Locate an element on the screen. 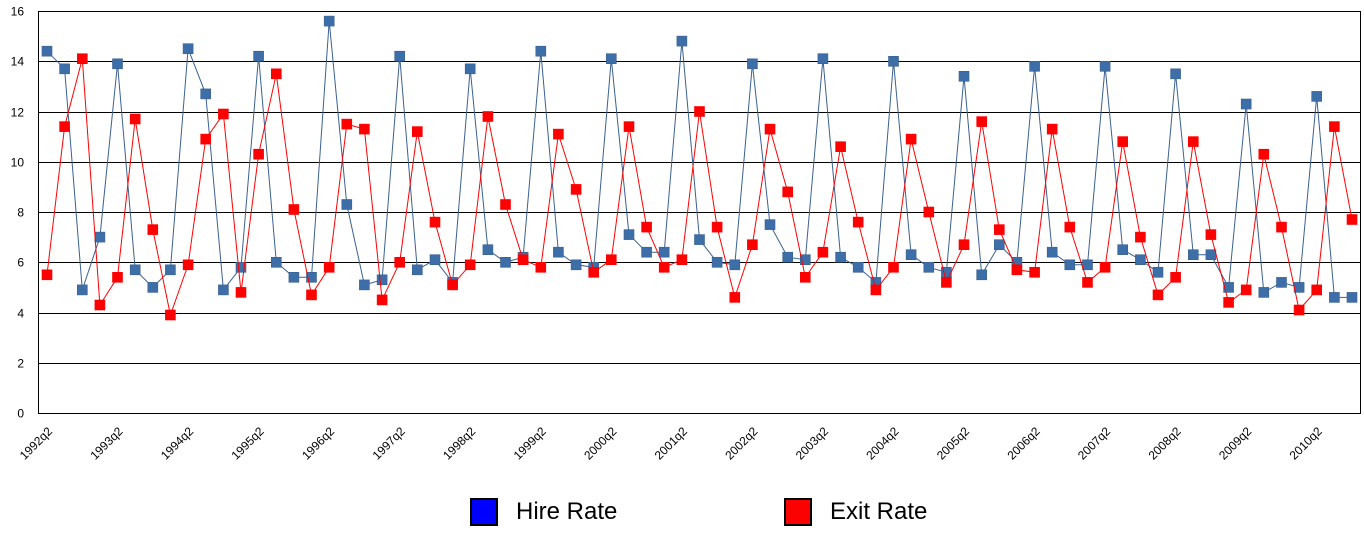 The image size is (1364, 534). legend-swatch-hire-rate is located at coordinates (484, 512).